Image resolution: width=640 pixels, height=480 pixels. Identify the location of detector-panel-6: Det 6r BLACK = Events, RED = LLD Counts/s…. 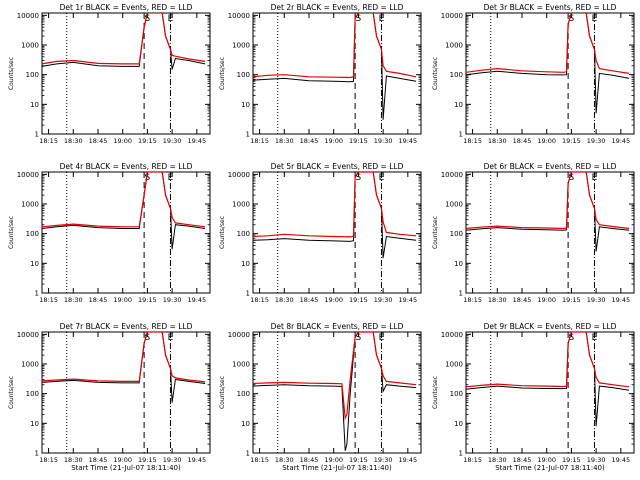
(533, 233).